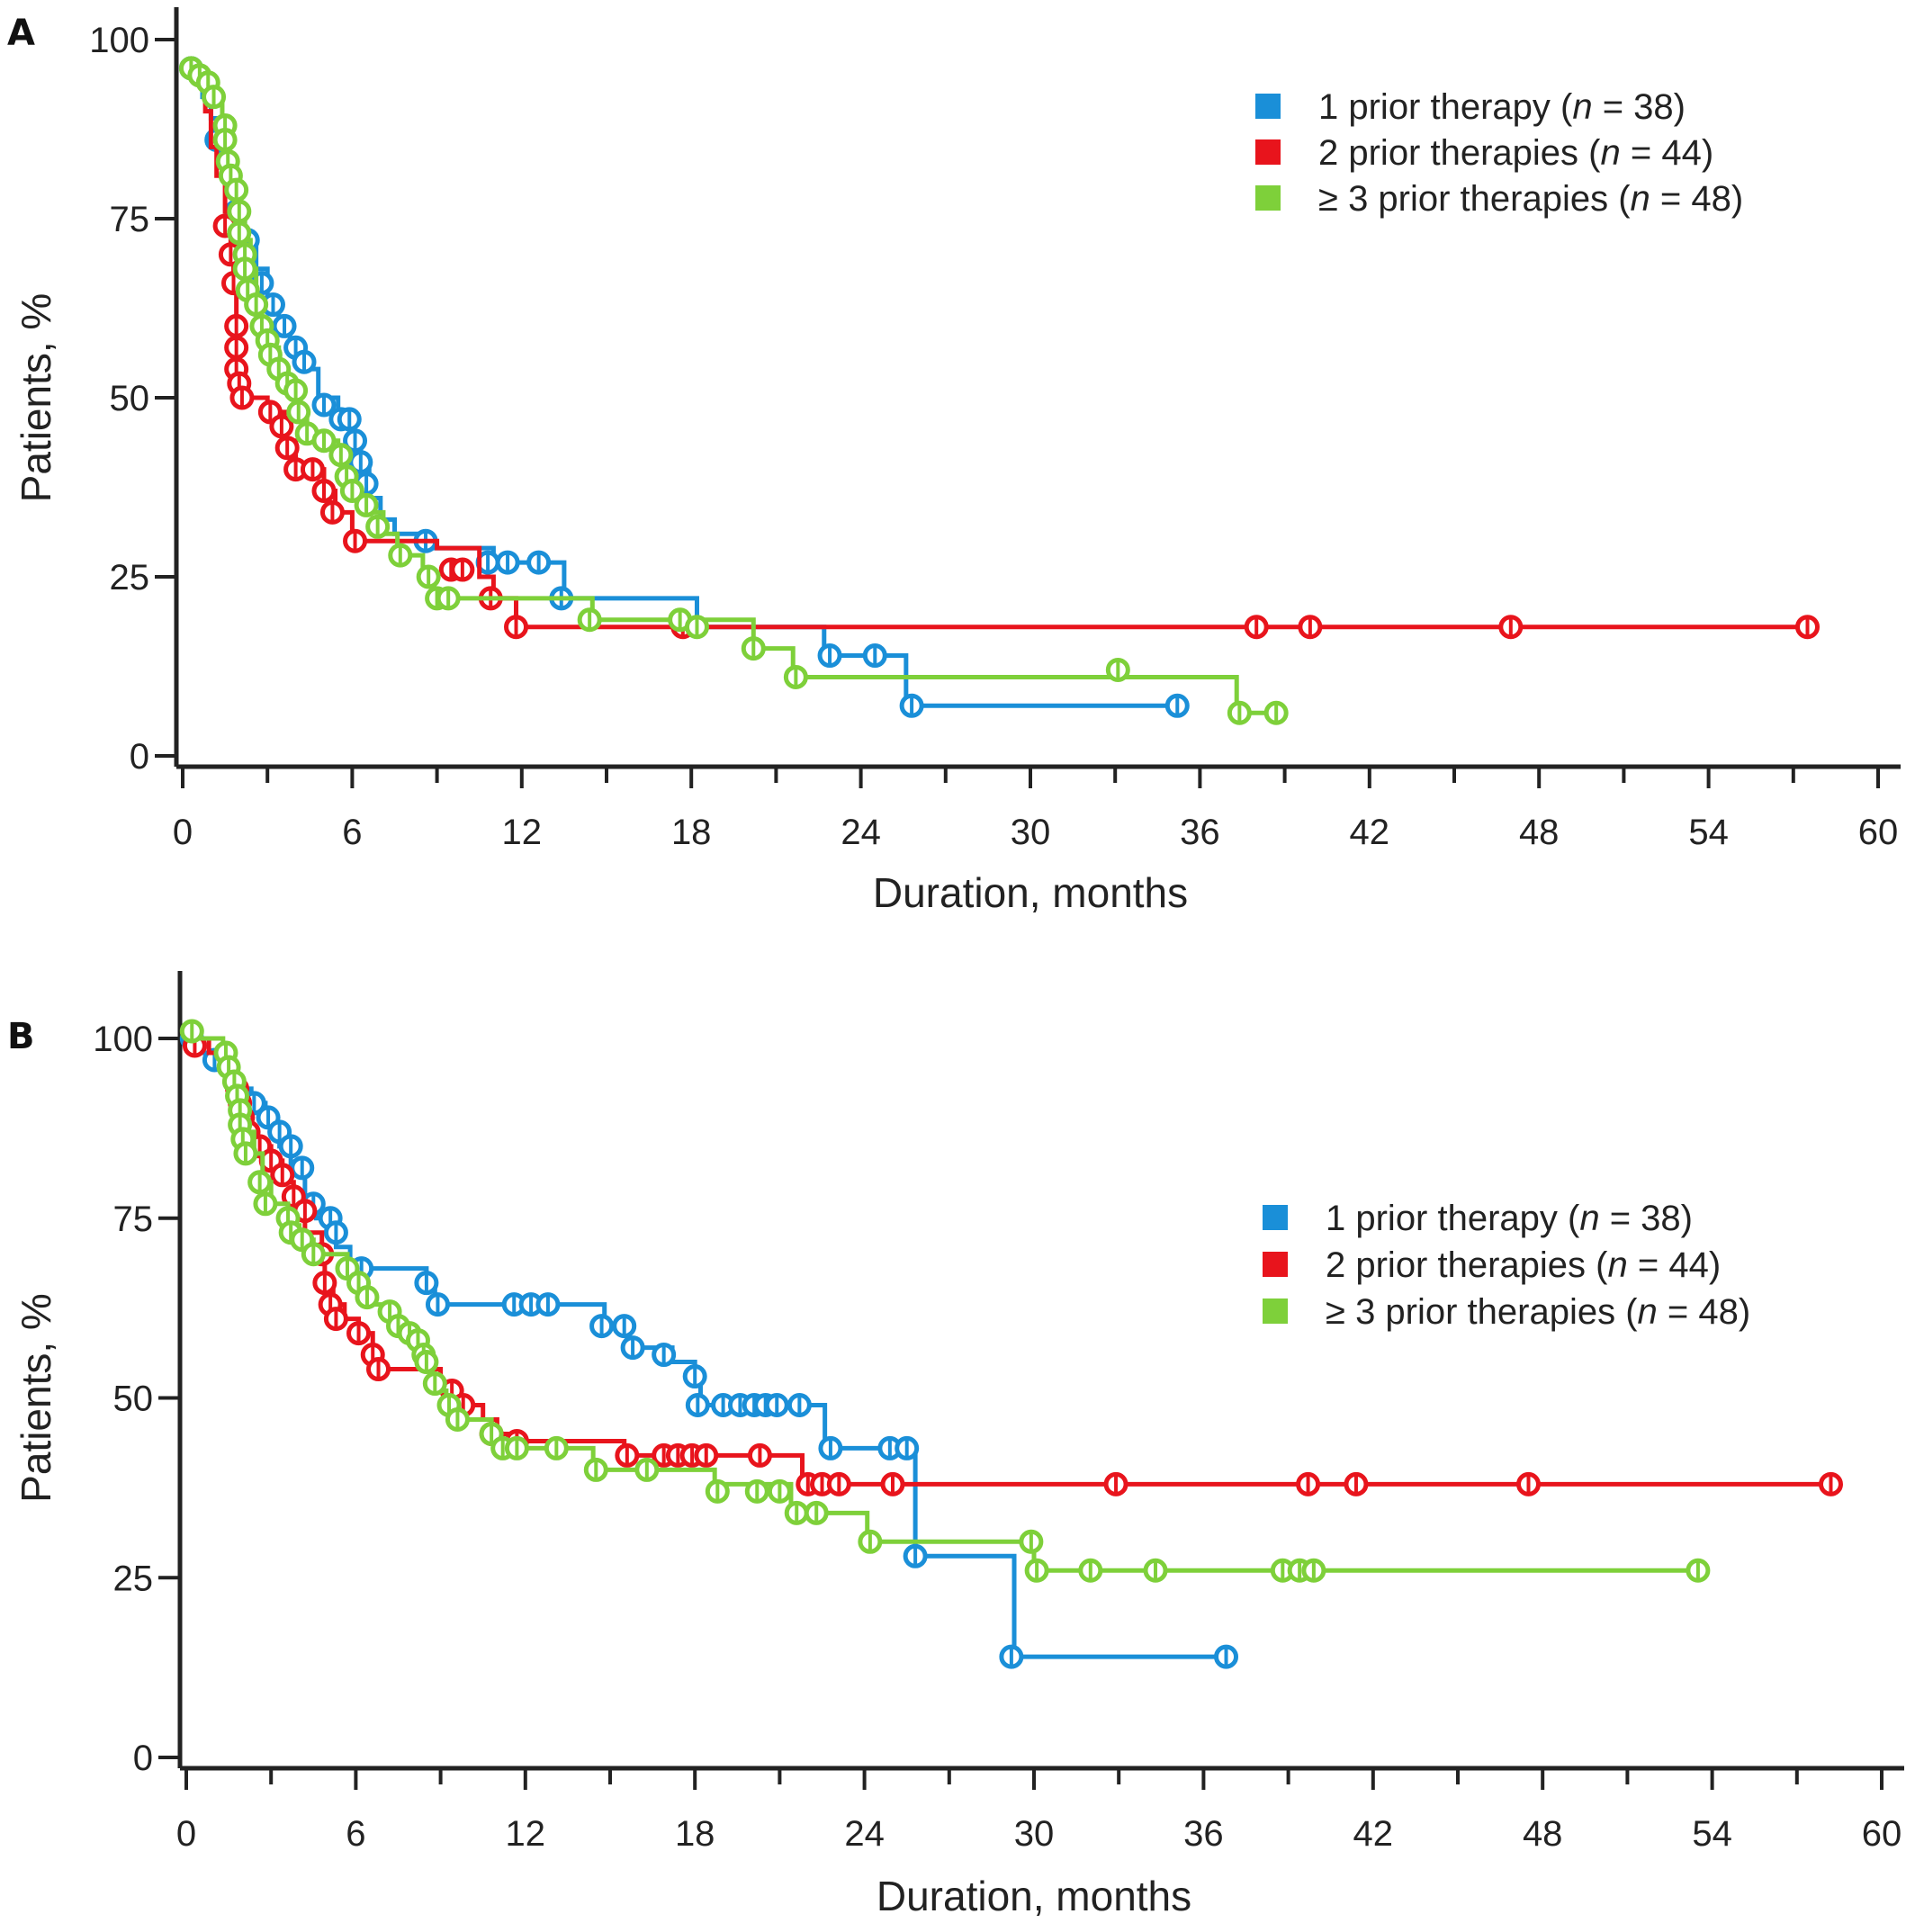 The width and height of the screenshot is (1915, 1932). I want to click on panel-label: A, so click(21, 33).